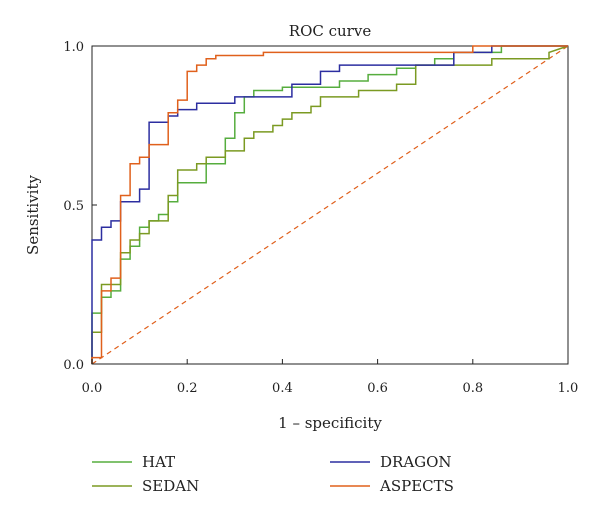 The height and width of the screenshot is (514, 600). I want to click on legend: HAT SEDAN DRAGON ASPECTS, so click(273, 474).